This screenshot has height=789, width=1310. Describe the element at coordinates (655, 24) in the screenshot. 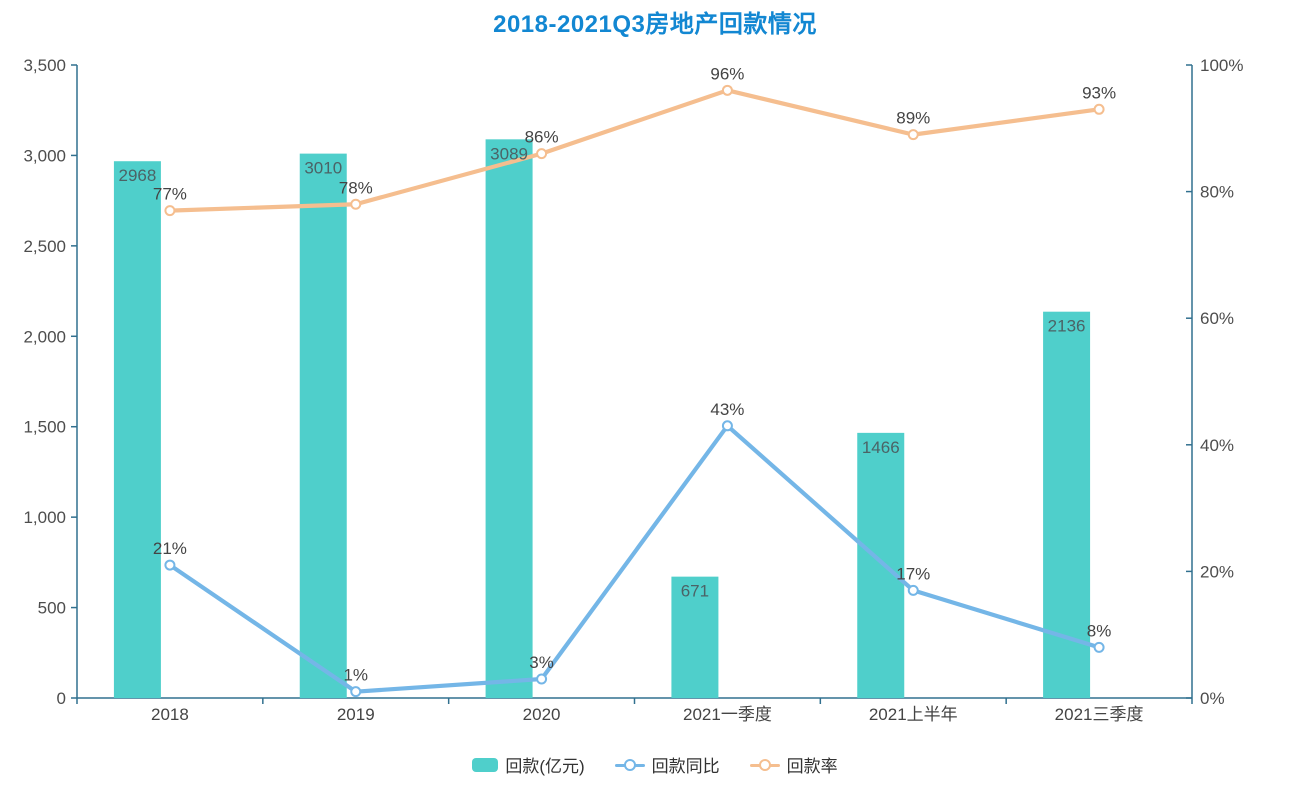

I see `chart-title: 2018-2021Q3房地产回款情况` at that location.